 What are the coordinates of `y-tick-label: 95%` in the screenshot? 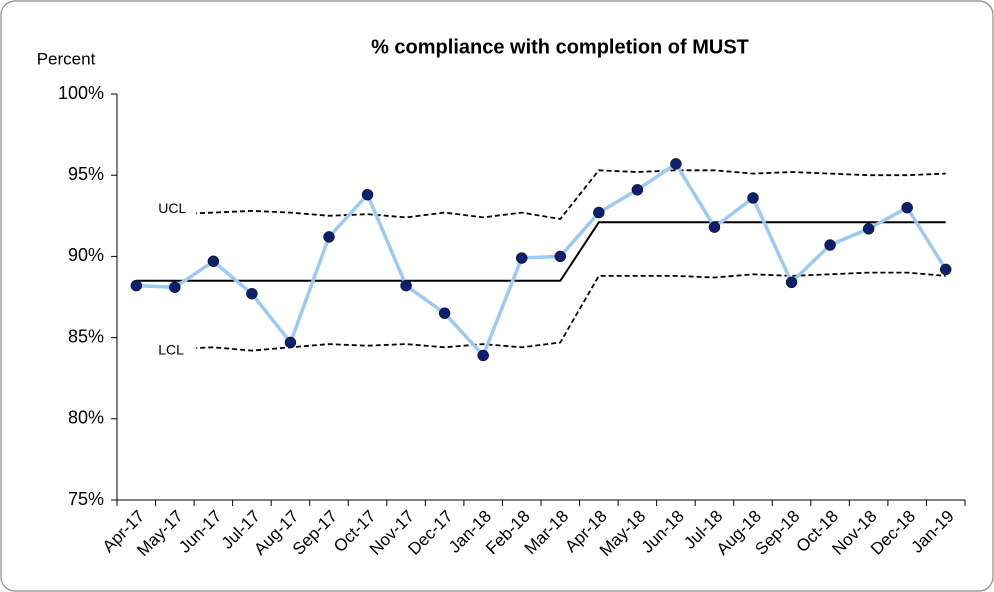 It's located at (86, 174).